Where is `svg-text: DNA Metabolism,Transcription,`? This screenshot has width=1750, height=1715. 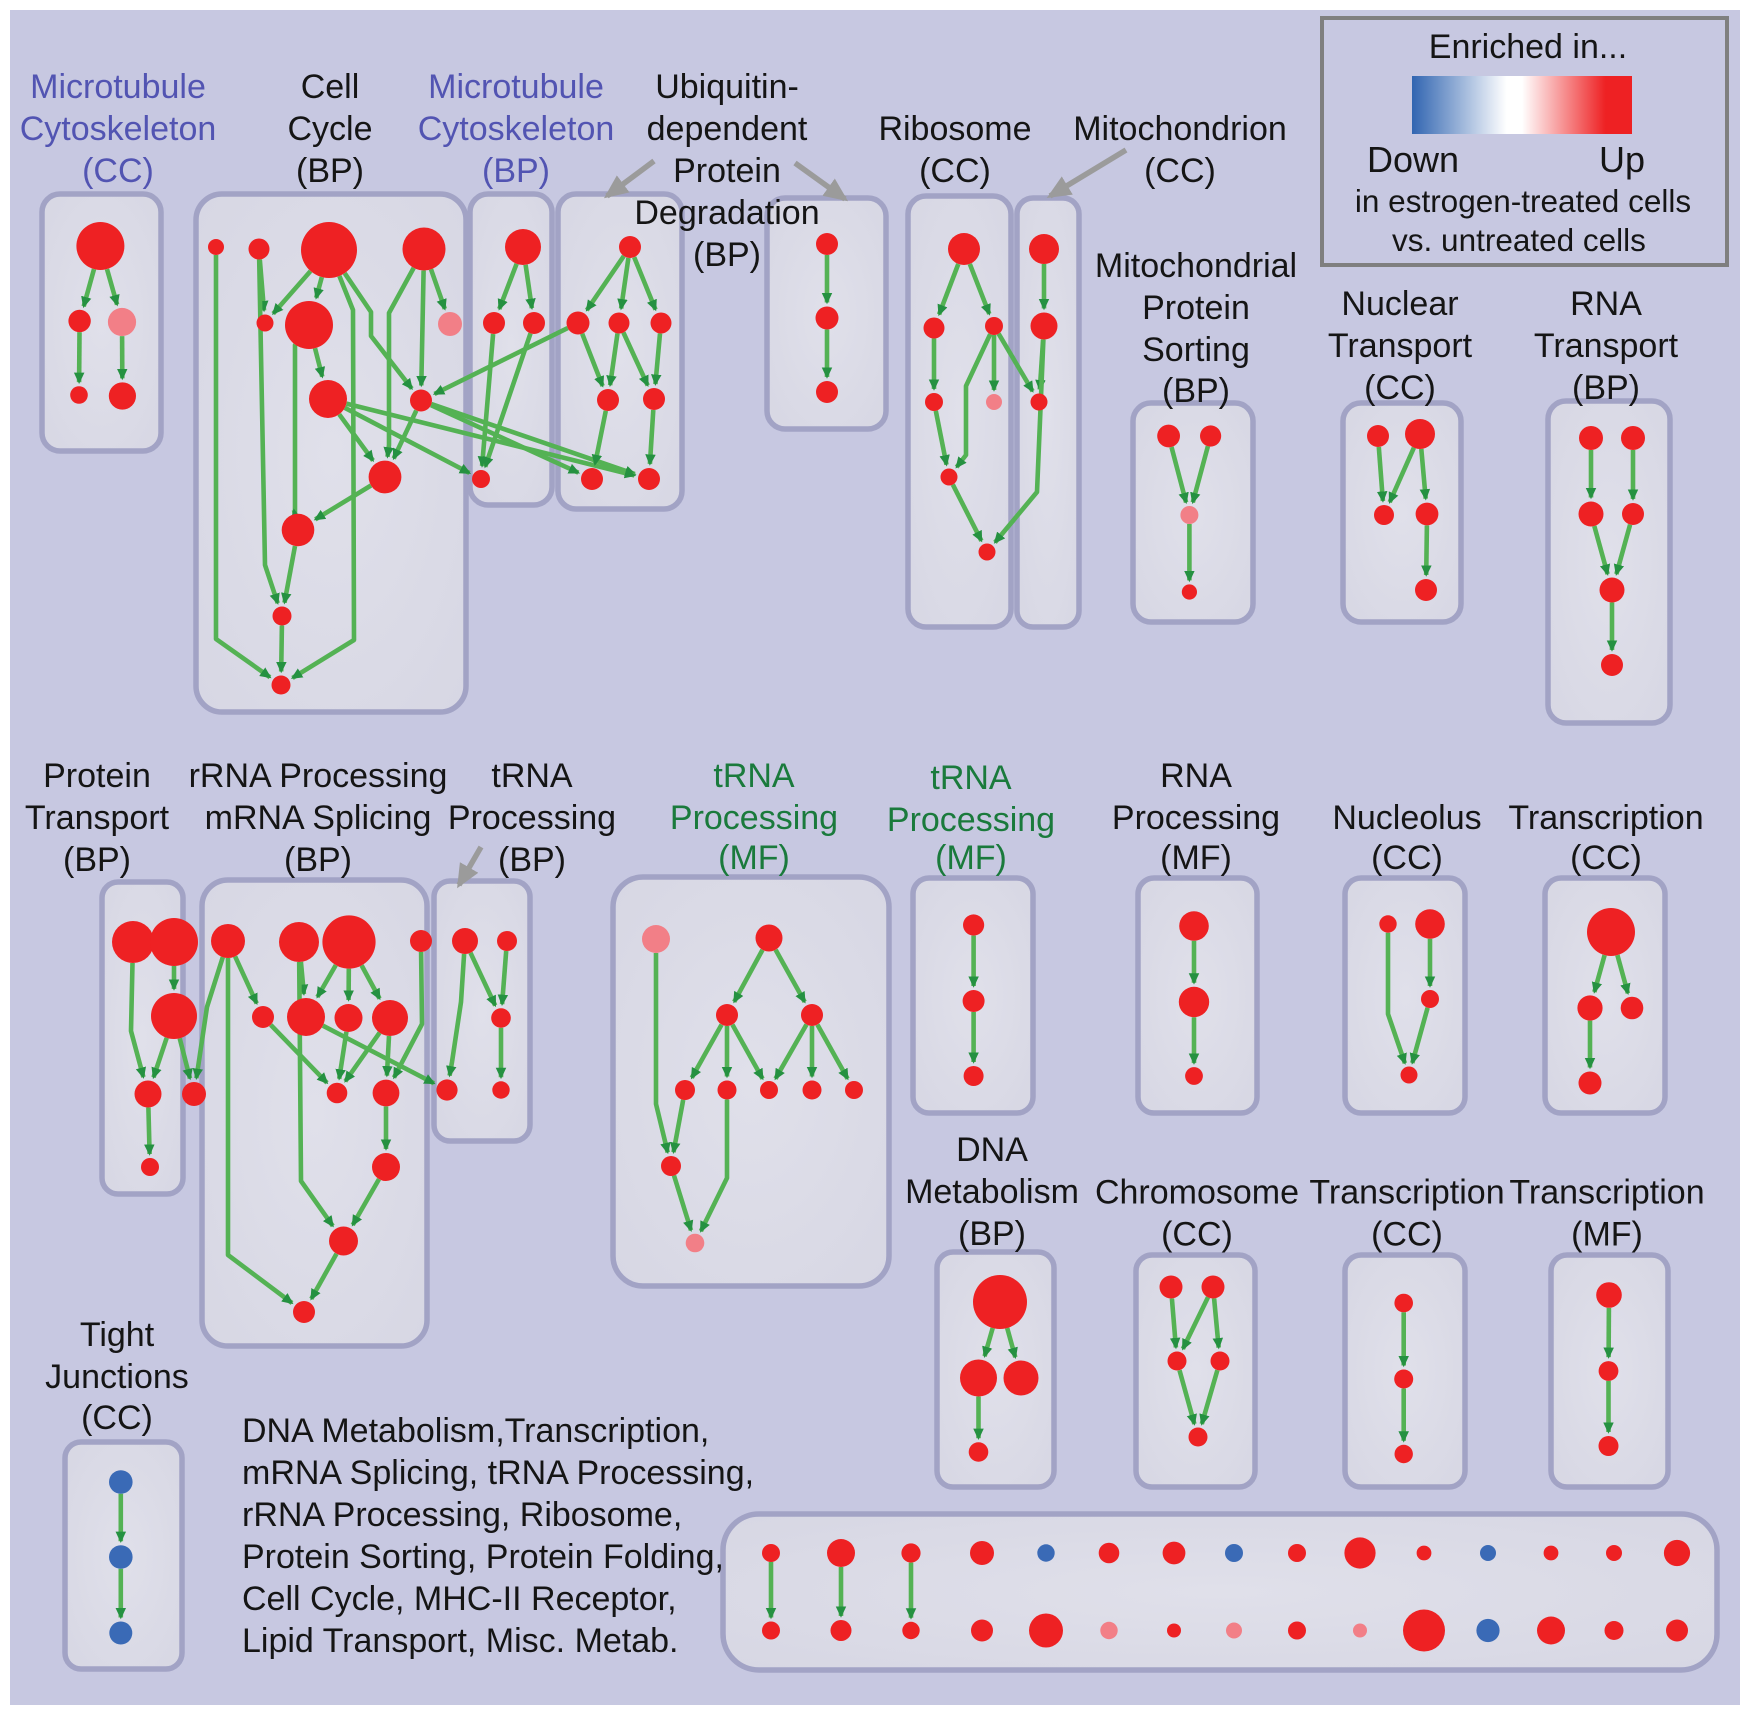
svg-text: DNA Metabolism,Transcription, is located at coordinates (475, 1431).